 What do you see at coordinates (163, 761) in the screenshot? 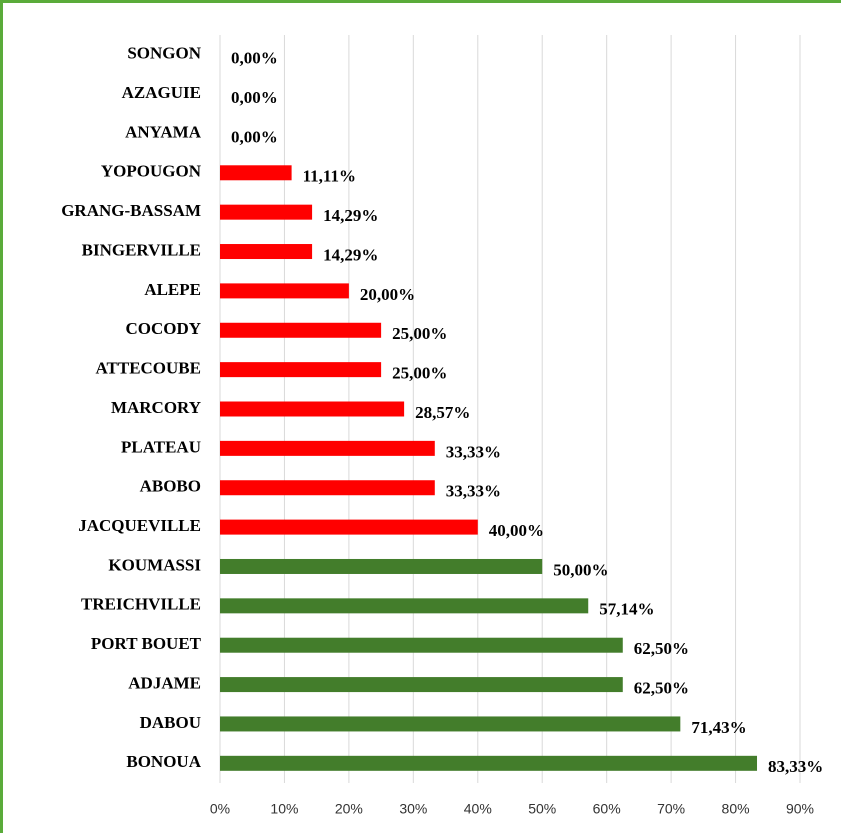
I see `y-tick-label: BONOUA` at bounding box center [163, 761].